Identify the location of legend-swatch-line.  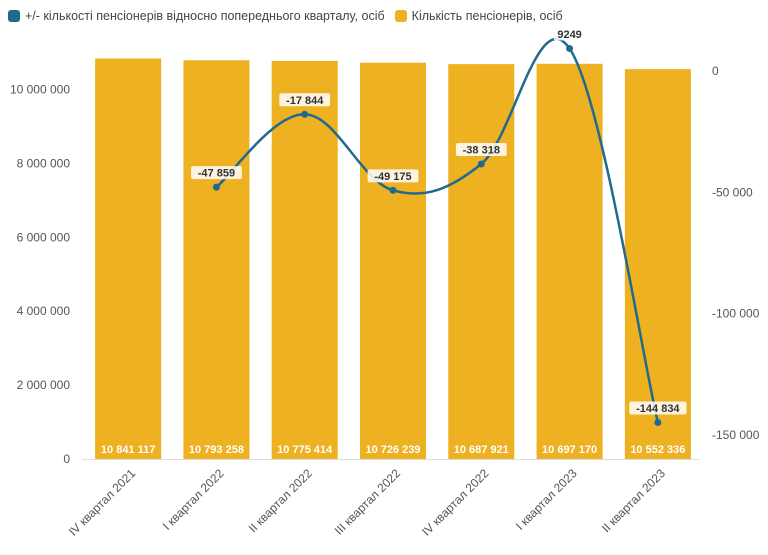
(14, 16).